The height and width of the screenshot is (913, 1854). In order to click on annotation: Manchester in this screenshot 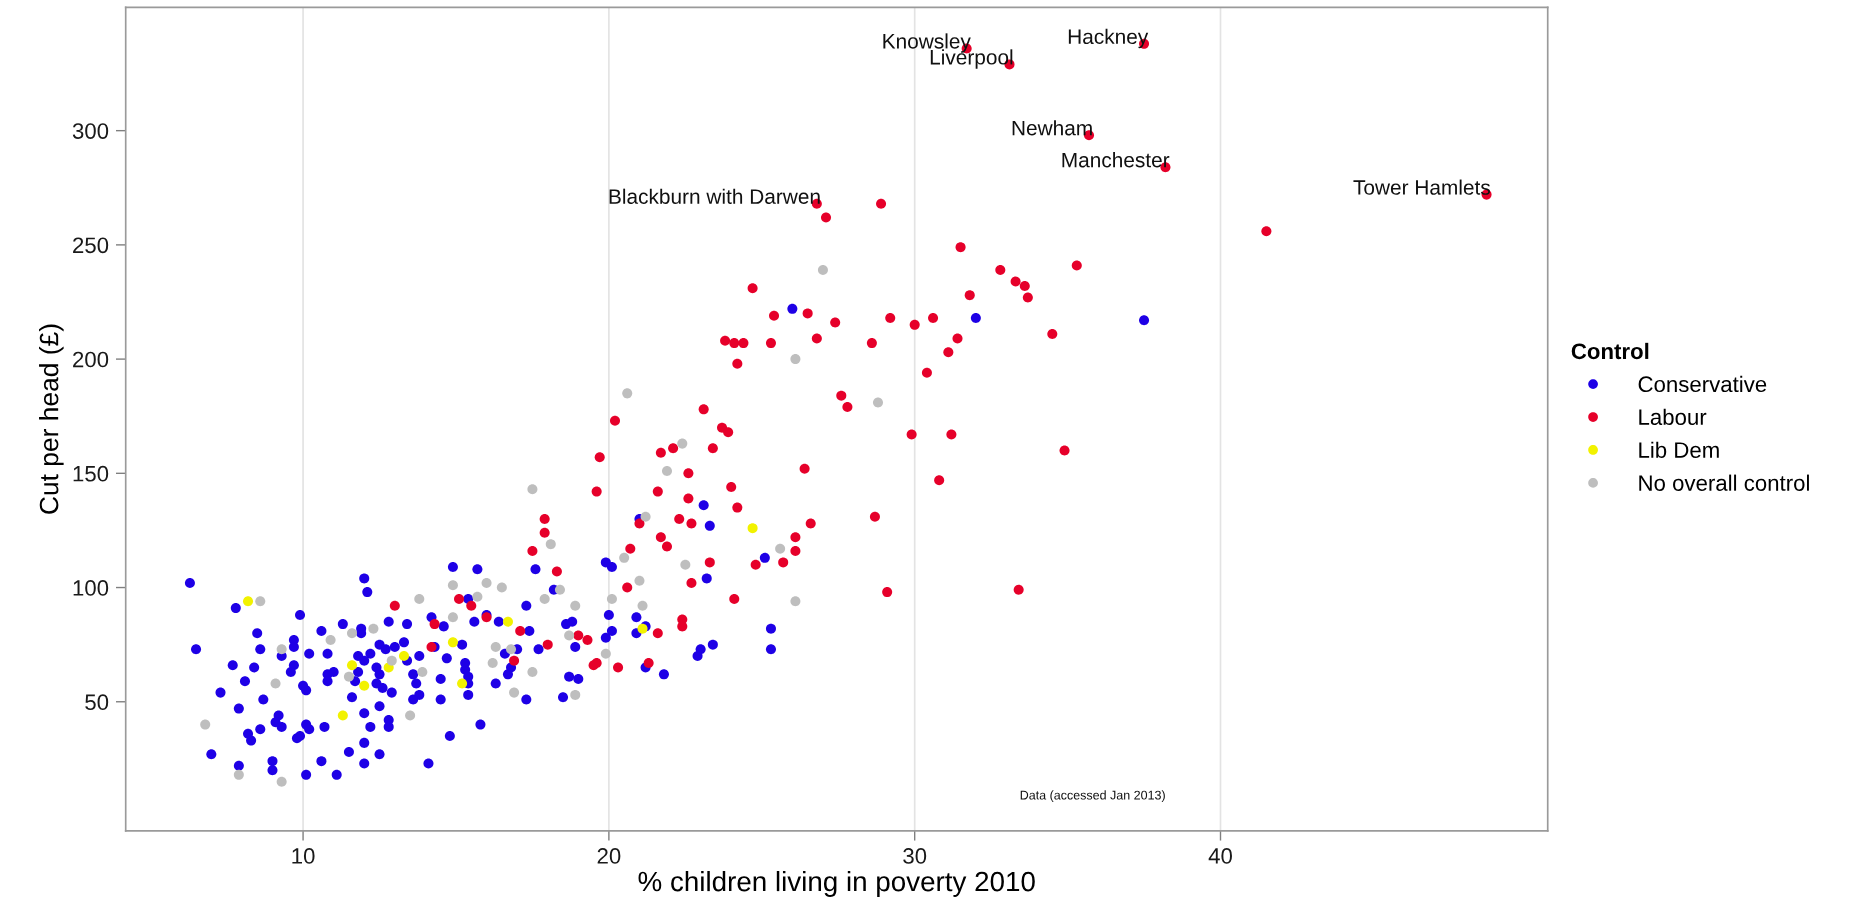, I will do `click(1116, 160)`.